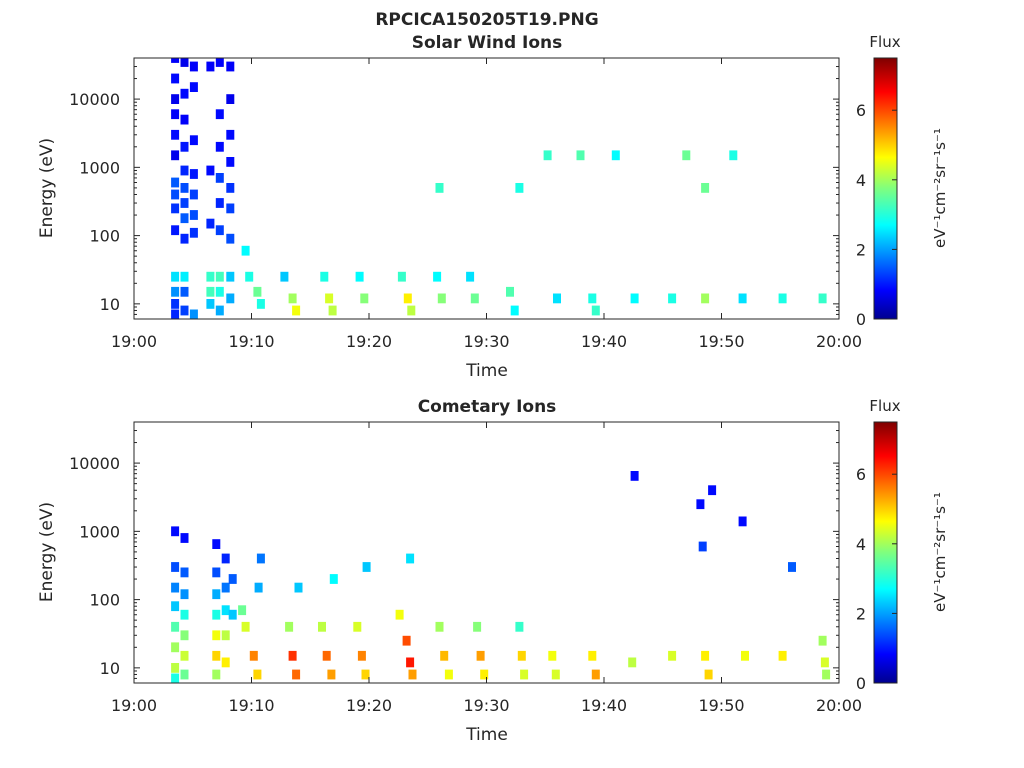  What do you see at coordinates (885, 188) in the screenshot?
I see `colorbar-solar-wind` at bounding box center [885, 188].